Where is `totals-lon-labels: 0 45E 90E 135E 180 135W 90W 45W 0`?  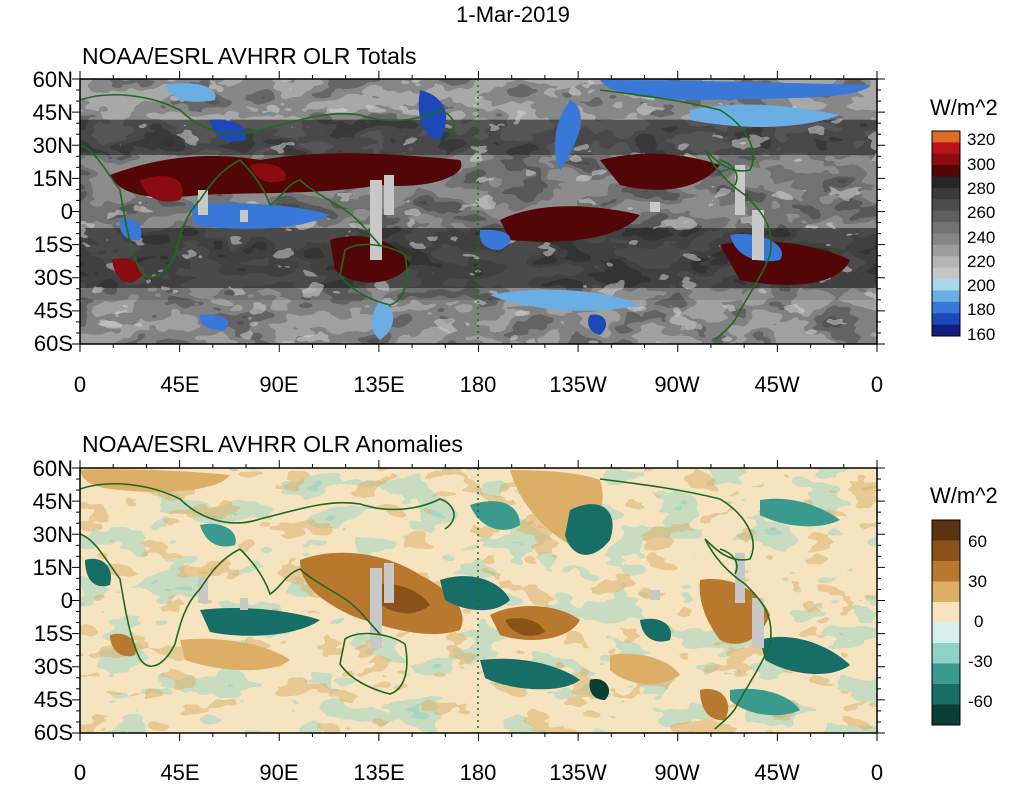 totals-lon-labels: 0 45E 90E 135E 180 135W 90W 45W 0 is located at coordinates (478, 384).